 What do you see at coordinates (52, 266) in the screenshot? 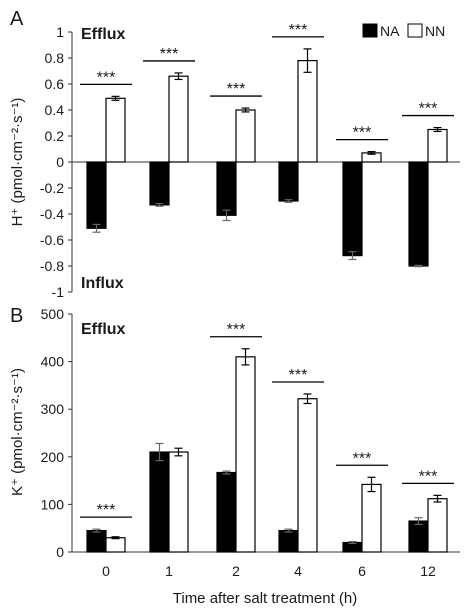
I see `panel-a-y-tick-label: -0.8` at bounding box center [52, 266].